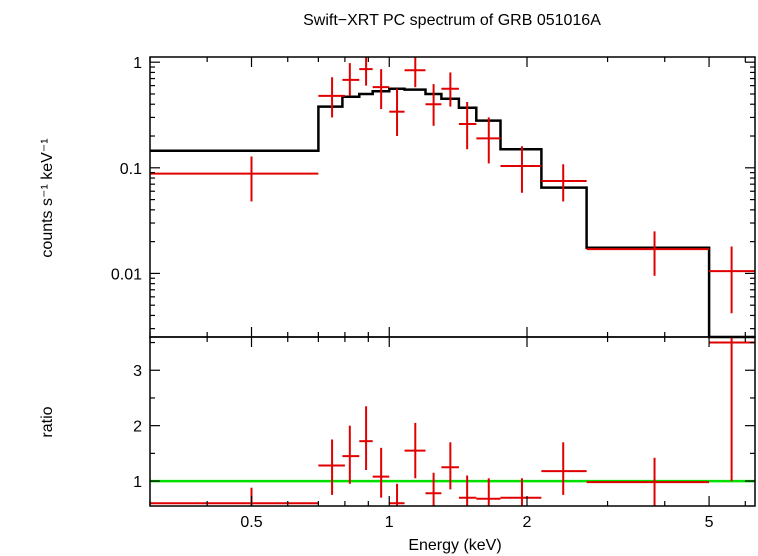  Describe the element at coordinates (137, 427) in the screenshot. I see `bottom-y-tick-label-1: 2` at that location.